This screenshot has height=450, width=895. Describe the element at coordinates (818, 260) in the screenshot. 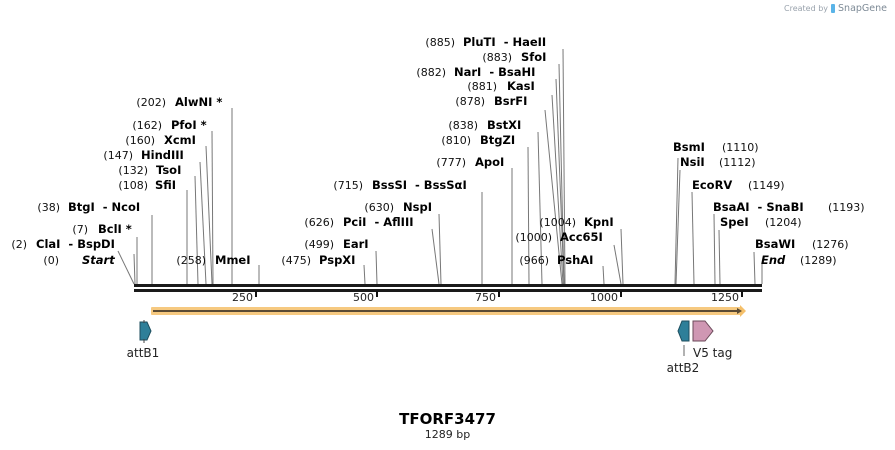

I see `svg-text: (1289)` at that location.